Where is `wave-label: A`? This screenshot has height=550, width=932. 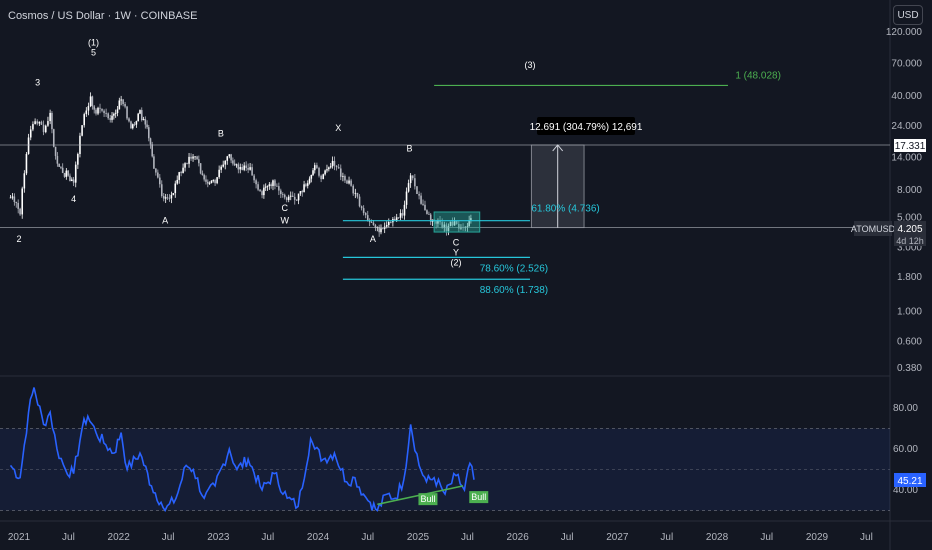 wave-label: A is located at coordinates (373, 239).